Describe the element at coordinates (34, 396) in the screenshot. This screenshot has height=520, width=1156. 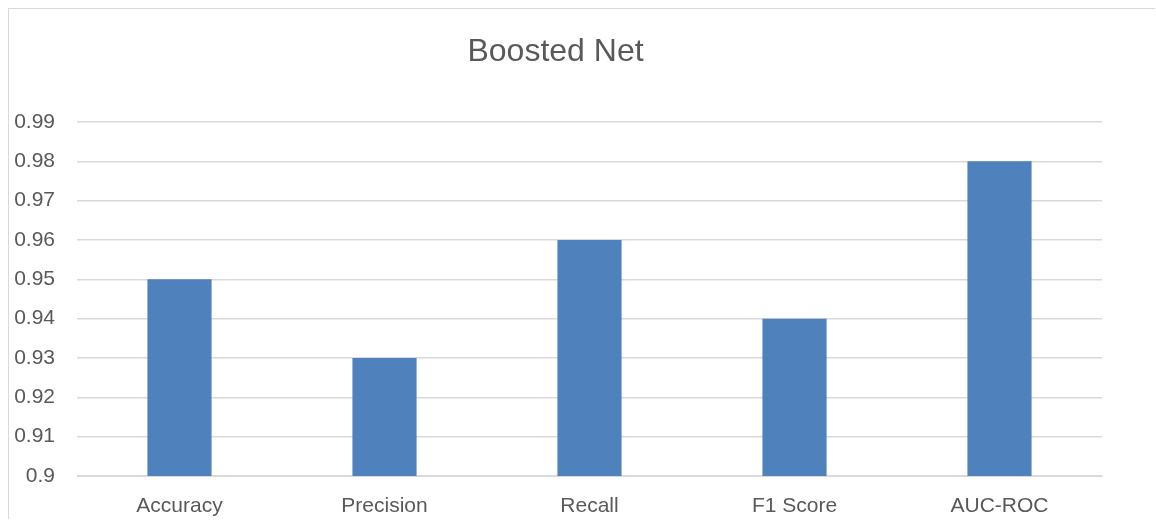
I see `y-tick-label: 0.92` at that location.